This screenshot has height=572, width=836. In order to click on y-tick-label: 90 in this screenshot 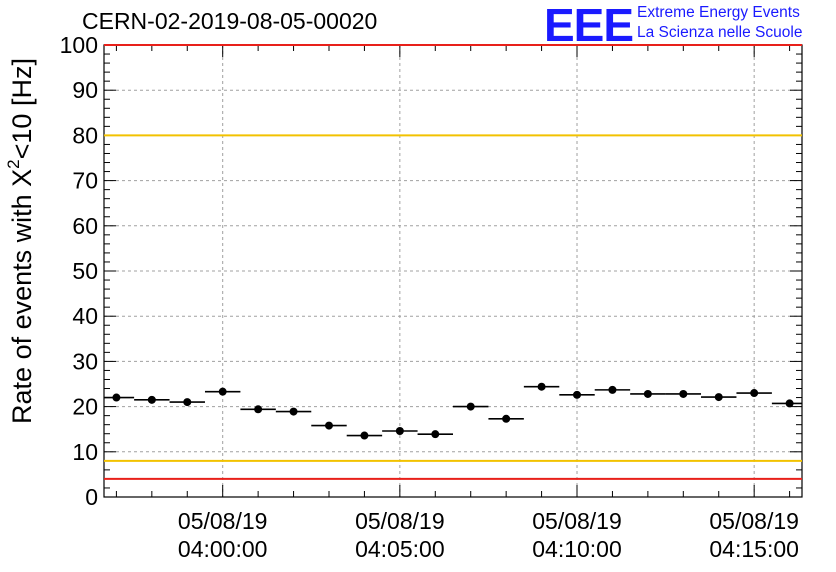, I will do `click(85, 90)`.